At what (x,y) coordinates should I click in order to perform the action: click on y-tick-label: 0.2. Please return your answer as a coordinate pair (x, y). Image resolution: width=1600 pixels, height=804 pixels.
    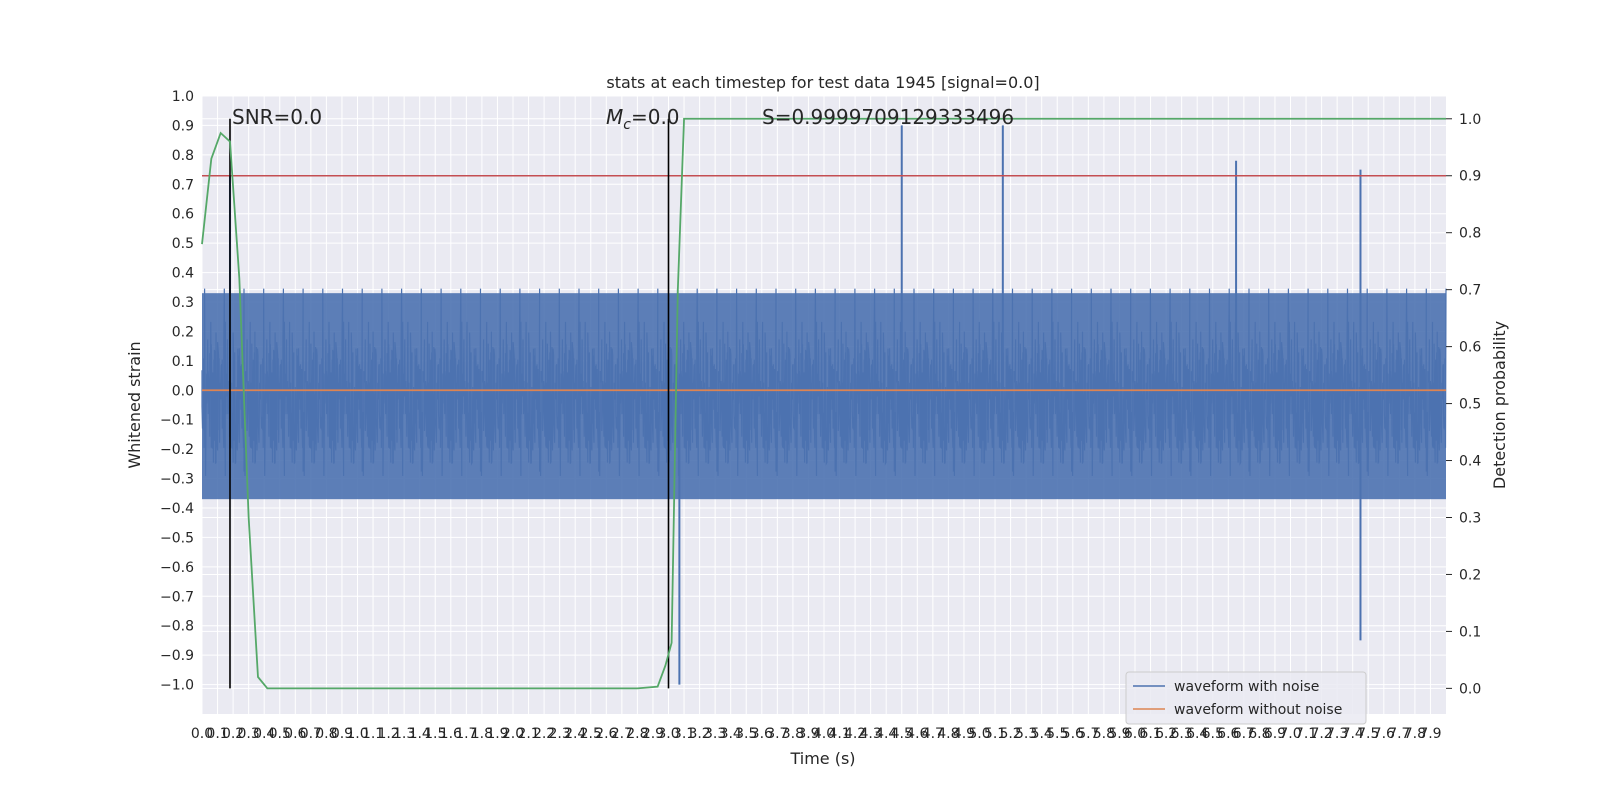
    Looking at the image, I should click on (183, 332).